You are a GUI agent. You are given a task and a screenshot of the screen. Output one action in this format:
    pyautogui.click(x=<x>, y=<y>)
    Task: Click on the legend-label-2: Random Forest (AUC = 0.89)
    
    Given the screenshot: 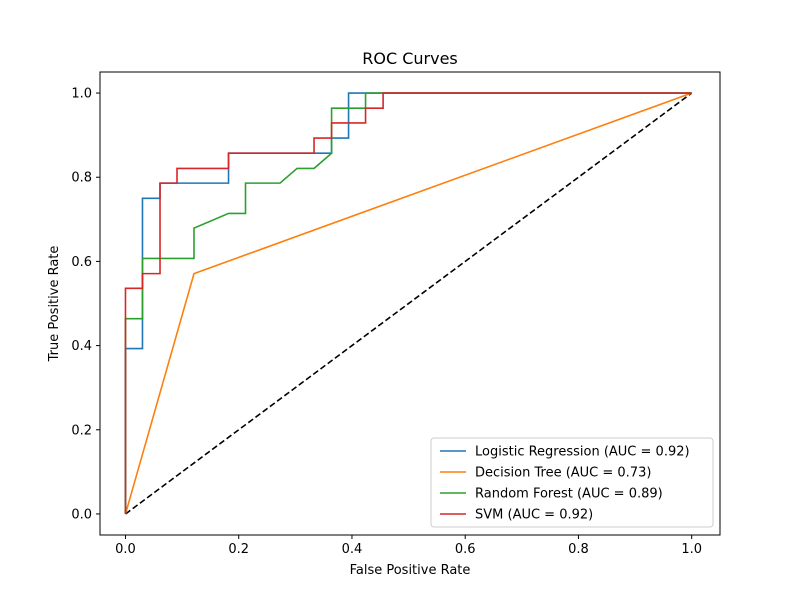 What is the action you would take?
    pyautogui.click(x=569, y=494)
    